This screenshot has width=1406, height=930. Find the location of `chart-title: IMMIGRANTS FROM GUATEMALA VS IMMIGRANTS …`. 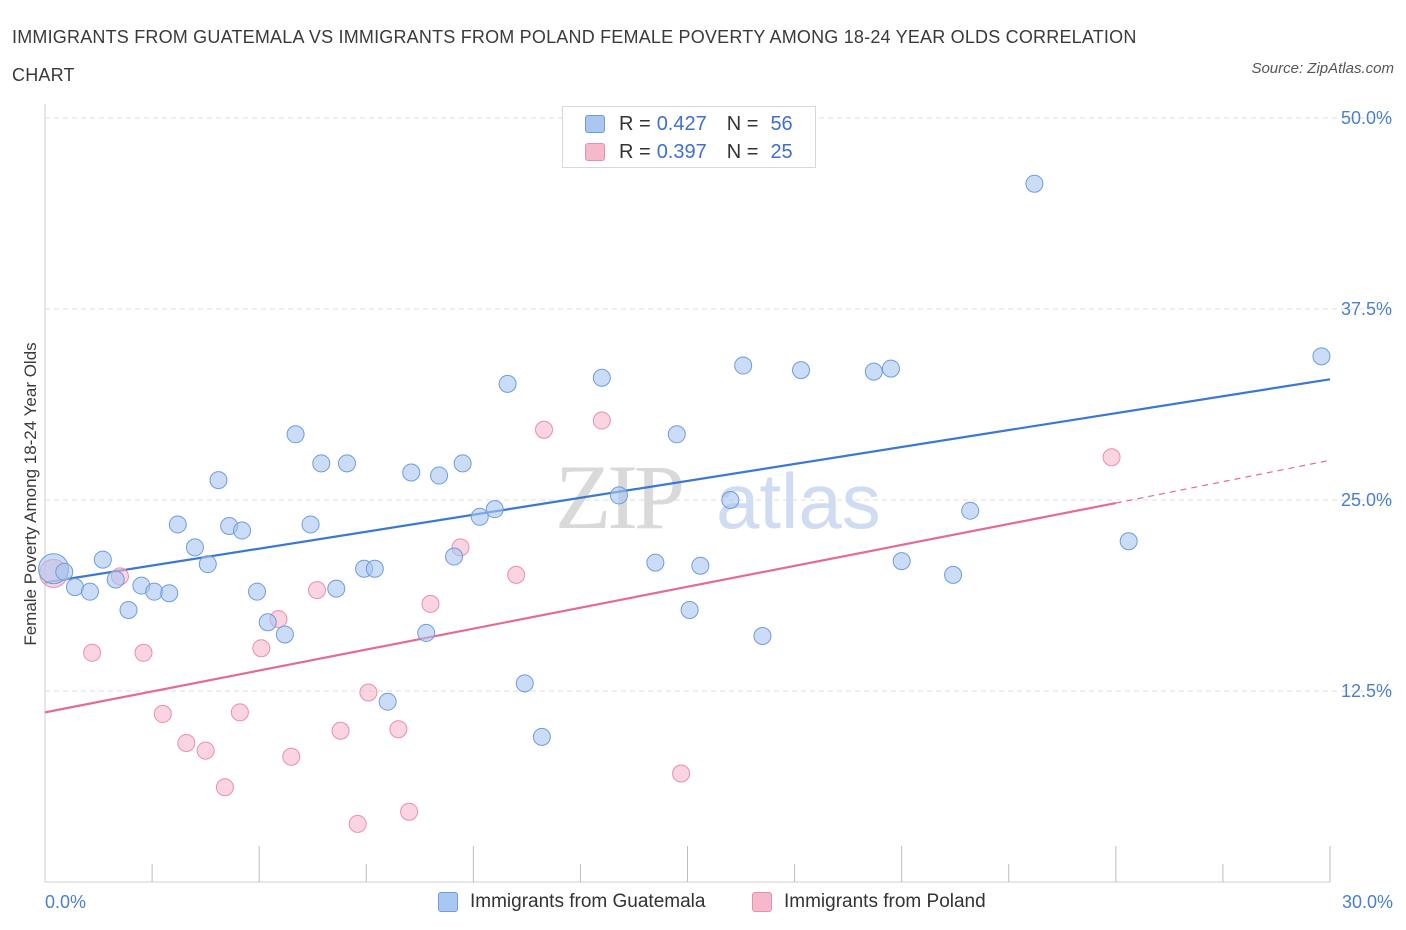

chart-title: IMMIGRANTS FROM GUATEMALA VS IMMIGRANTS … is located at coordinates (574, 56).